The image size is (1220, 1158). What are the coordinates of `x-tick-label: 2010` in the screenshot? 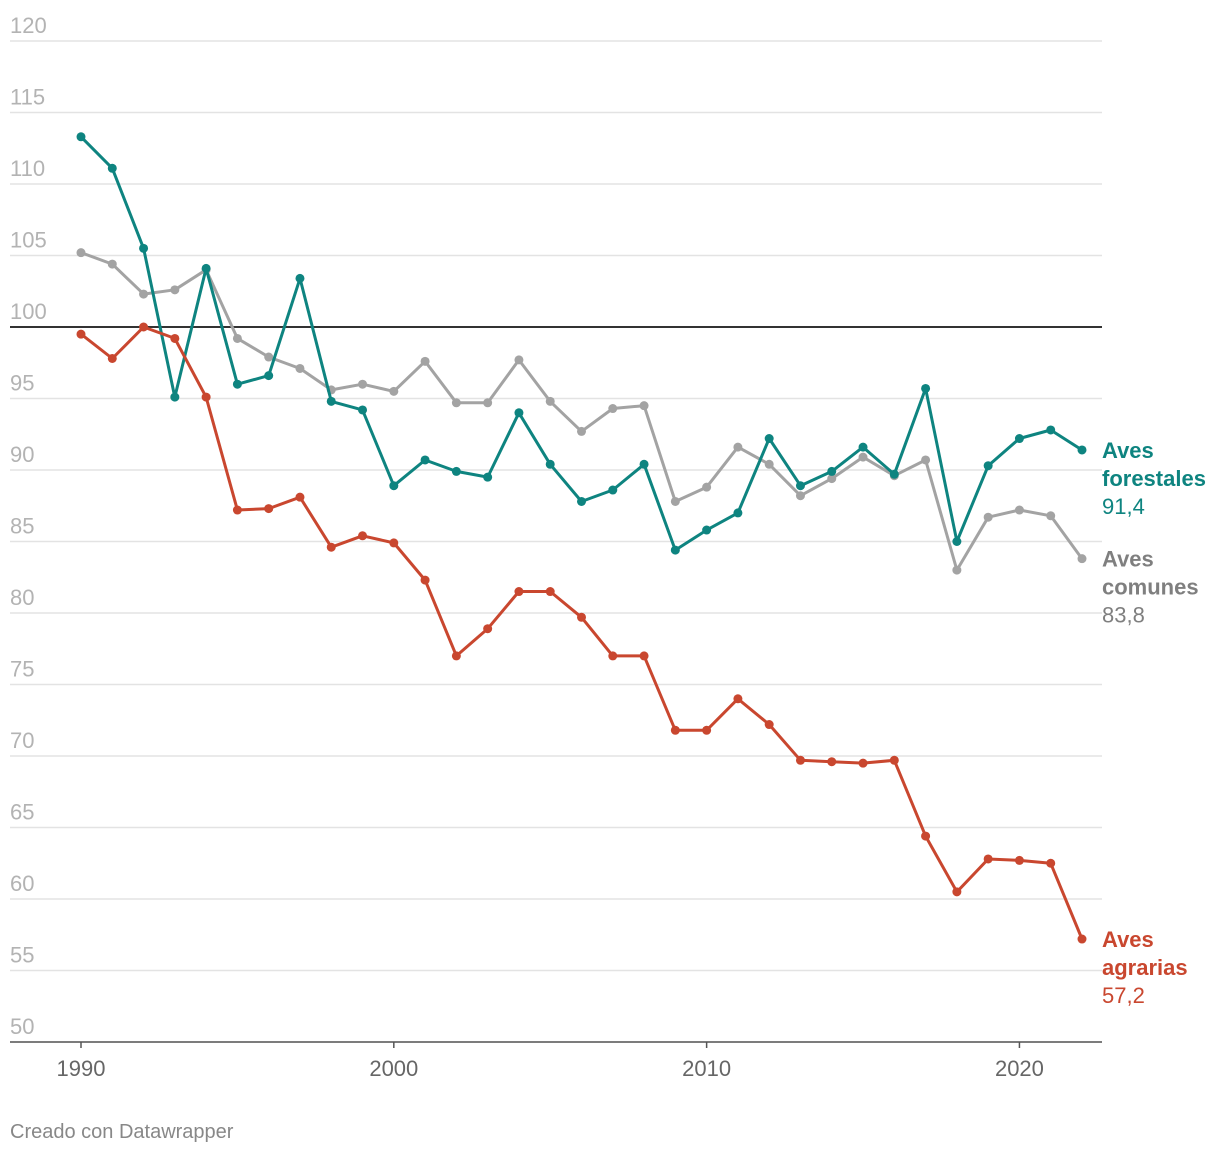 It's located at (706, 1068).